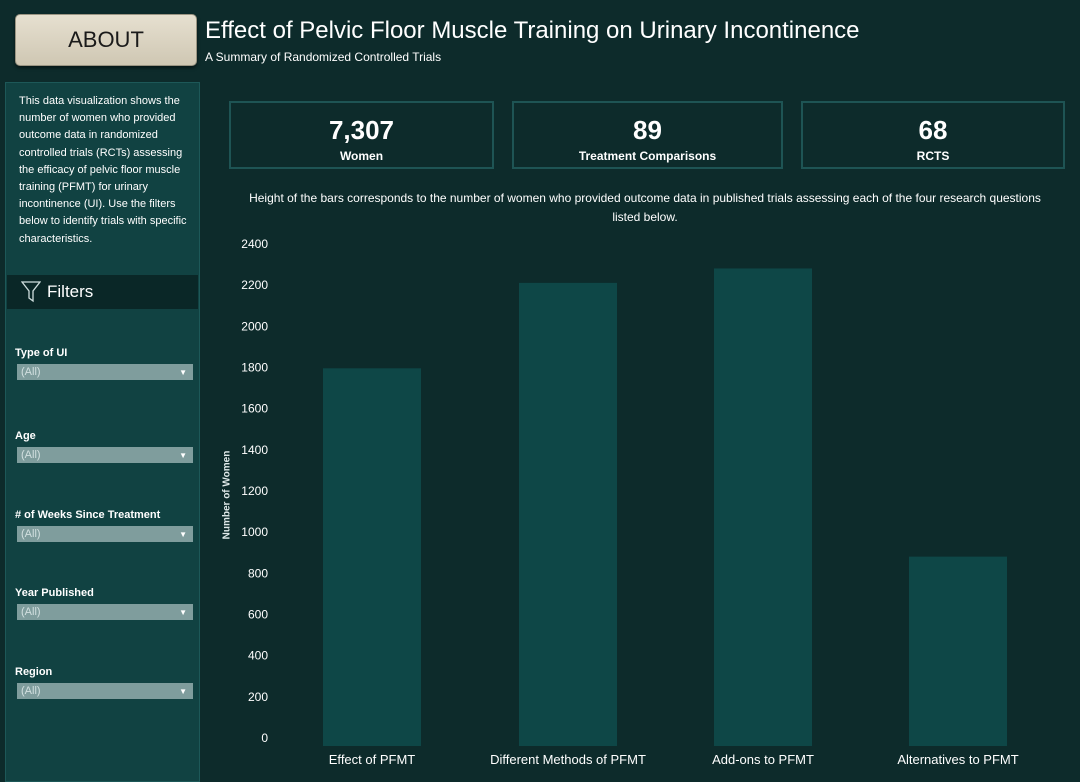  Describe the element at coordinates (70, 291) in the screenshot. I see `filters-title: Filters` at that location.